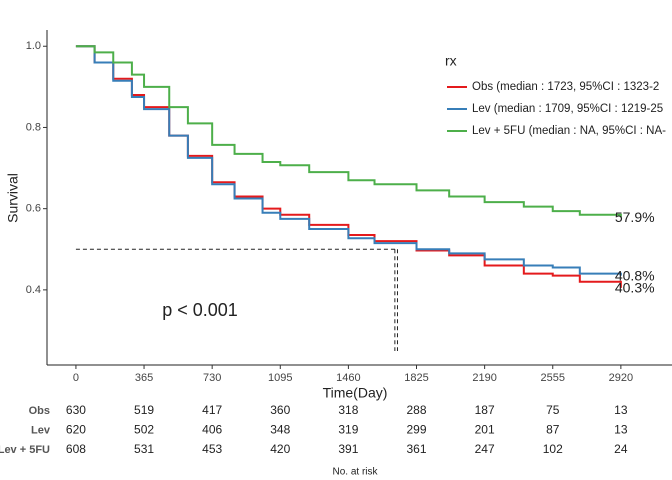 The height and width of the screenshot is (480, 672). Describe the element at coordinates (635, 288) in the screenshot. I see `end-label: 40.3%` at that location.